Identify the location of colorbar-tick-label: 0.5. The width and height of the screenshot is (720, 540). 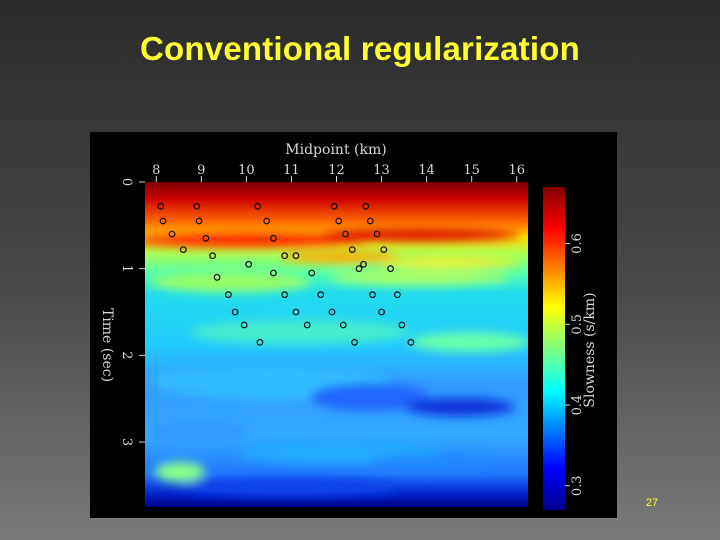
(577, 324).